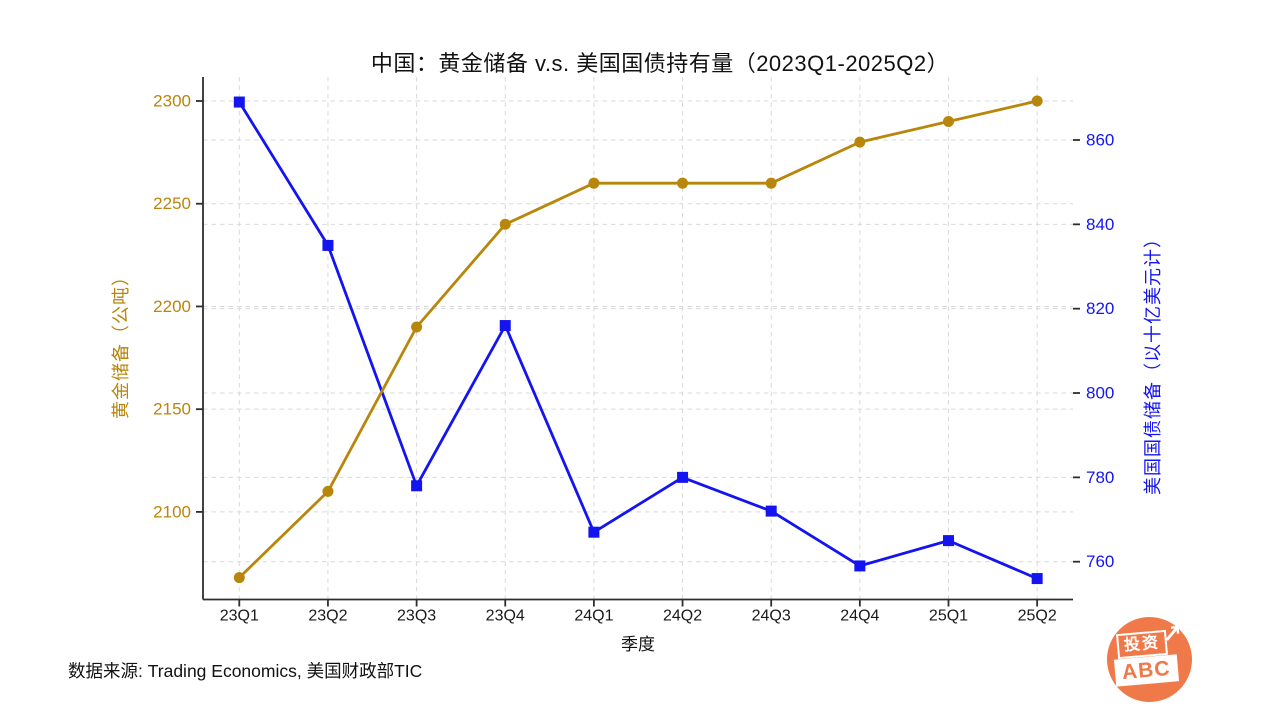  I want to click on right-tick-label: 840, so click(1100, 224).